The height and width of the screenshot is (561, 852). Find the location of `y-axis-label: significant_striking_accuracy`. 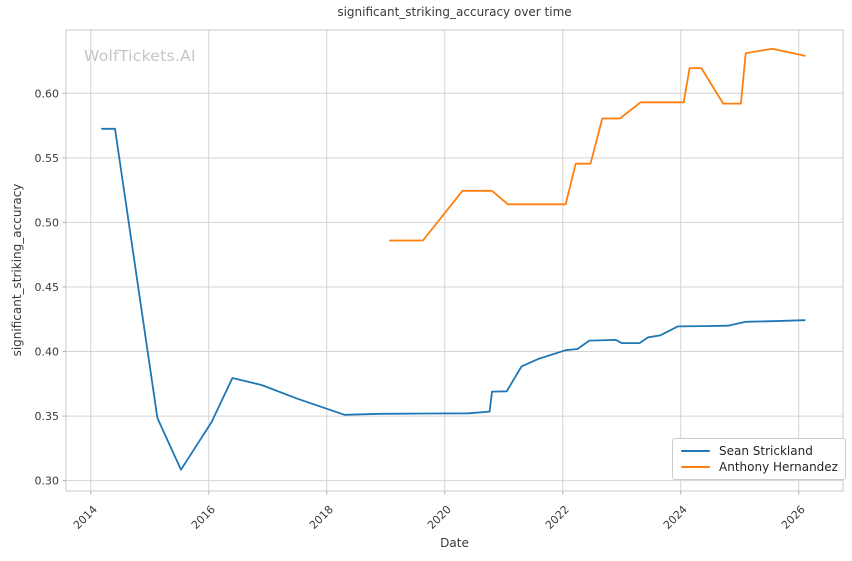

y-axis-label: significant_striking_accuracy is located at coordinates (17, 270).